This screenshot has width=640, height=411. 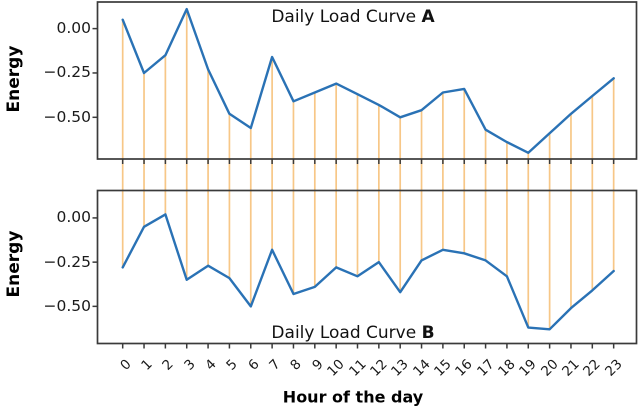 I want to click on y-tick-label-a: 0.00, so click(x=73, y=28).